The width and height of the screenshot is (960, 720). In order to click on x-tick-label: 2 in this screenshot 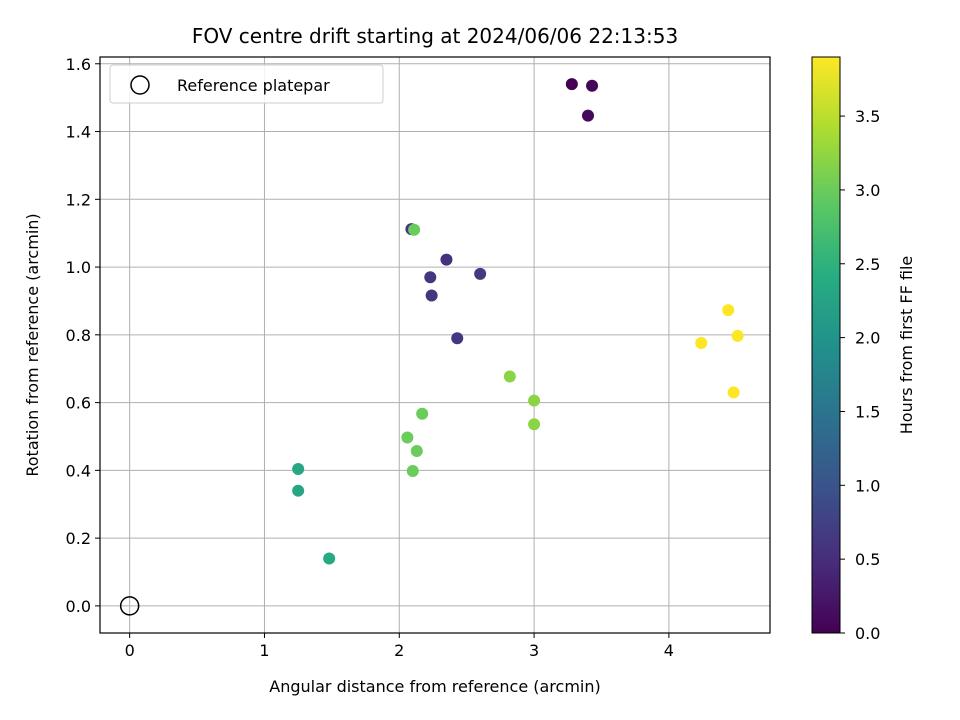, I will do `click(399, 650)`.